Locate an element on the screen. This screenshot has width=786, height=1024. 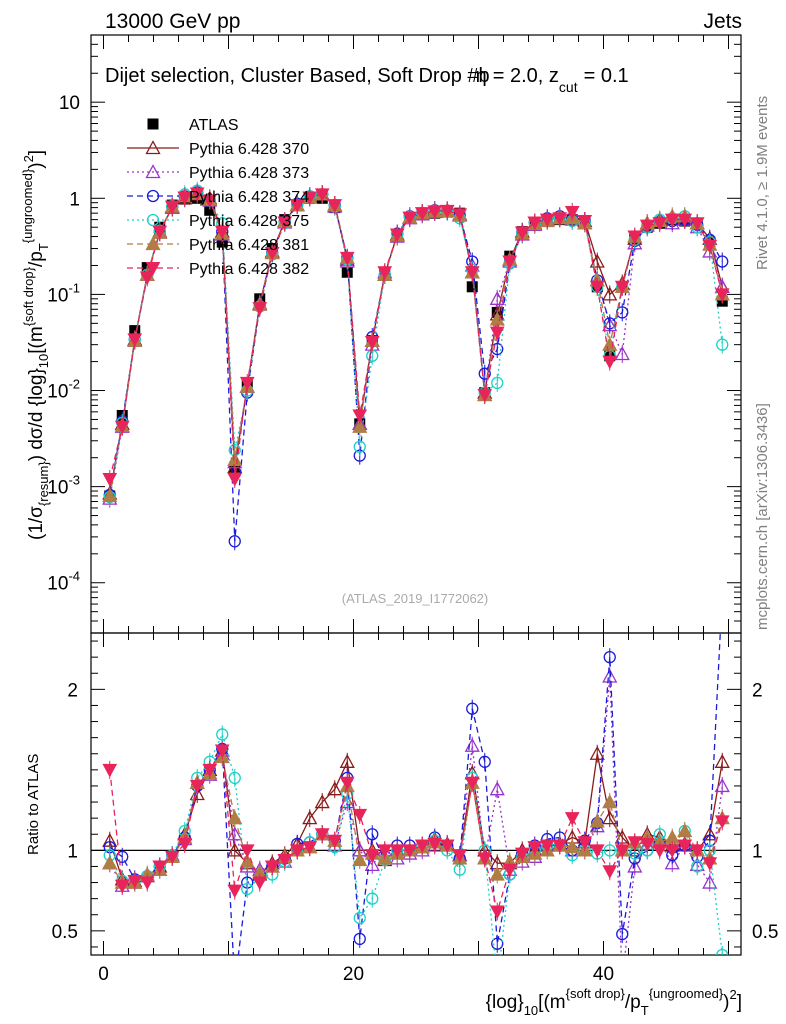
legend-entry-pythia-6-428-375: Pythia 6.428 375 is located at coordinates (218, 221).